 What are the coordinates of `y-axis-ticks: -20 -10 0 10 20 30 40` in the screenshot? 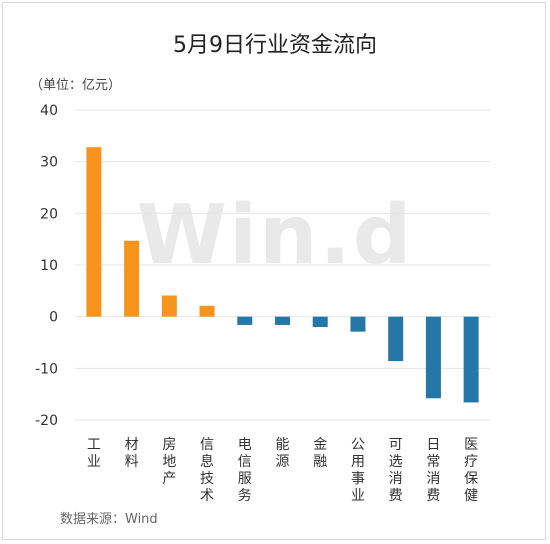 It's located at (46, 266).